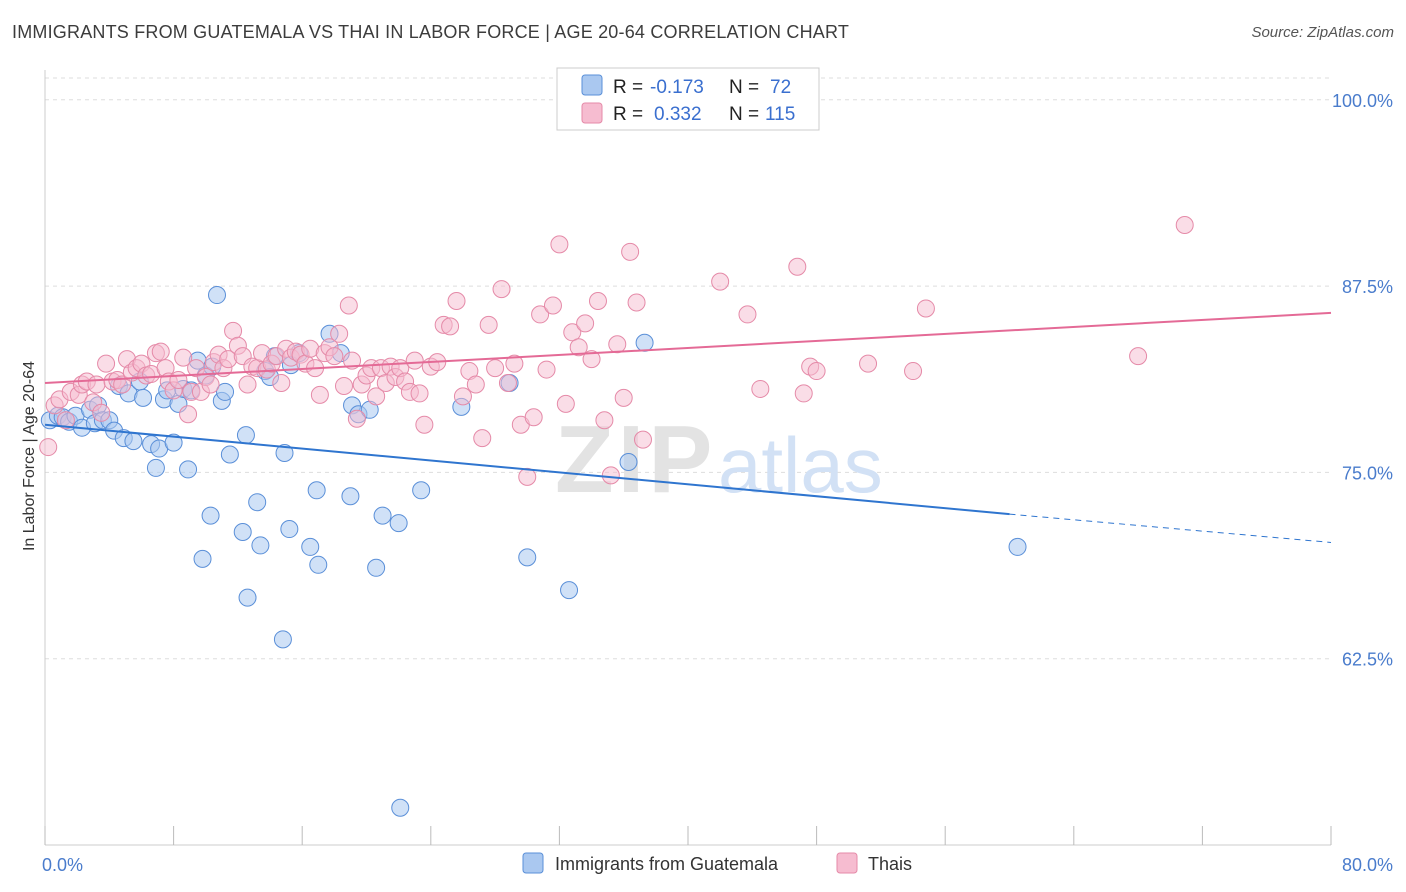 This screenshot has width=1406, height=892. I want to click on y-tick-labels: 62.5% 75.0% 87.5% 100.0%, so click(1362, 380).